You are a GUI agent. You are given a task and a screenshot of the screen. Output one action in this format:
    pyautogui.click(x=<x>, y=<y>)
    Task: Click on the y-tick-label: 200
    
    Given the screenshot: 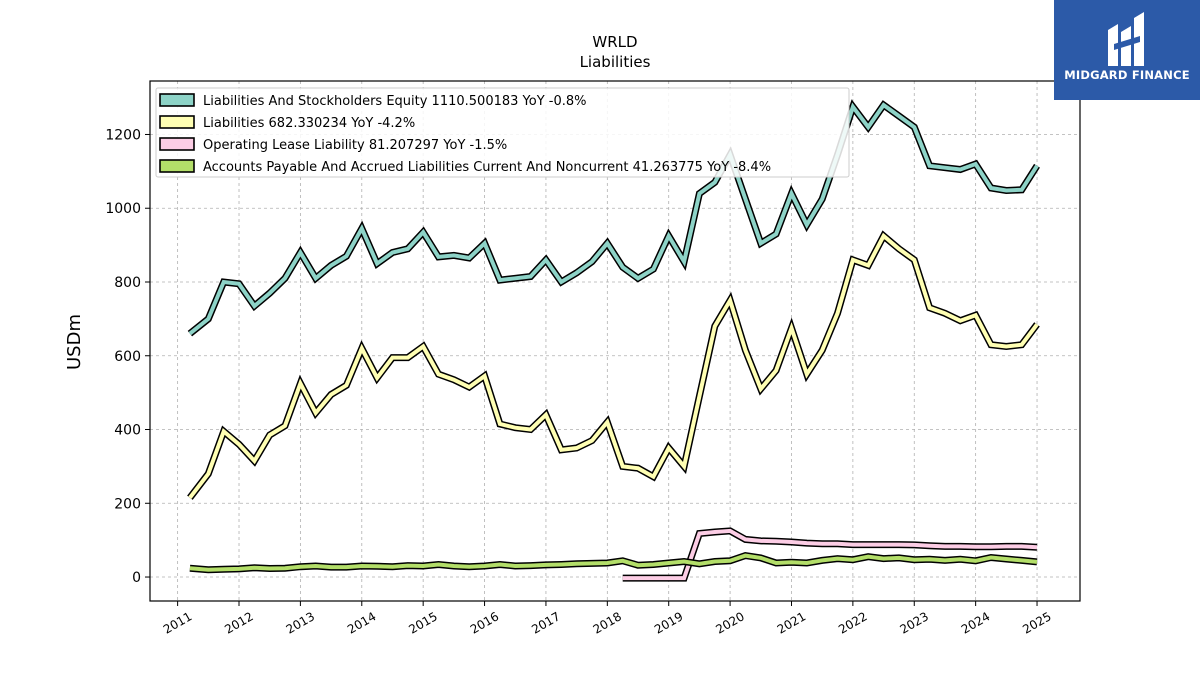 What is the action you would take?
    pyautogui.click(x=127, y=504)
    